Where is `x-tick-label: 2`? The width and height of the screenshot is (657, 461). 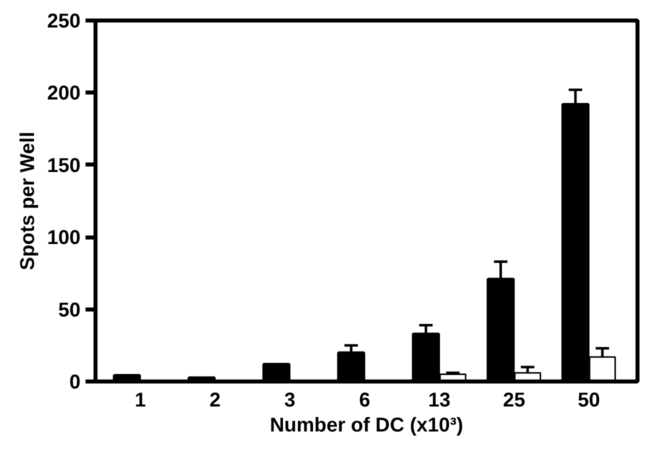 x-tick-label: 2 is located at coordinates (215, 401).